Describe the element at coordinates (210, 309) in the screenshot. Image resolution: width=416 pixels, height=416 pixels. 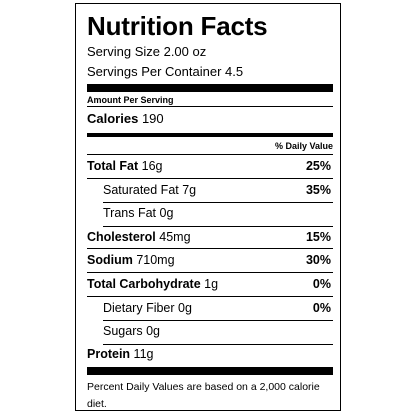
I see `nutrient-row-dietary-fiber: Dietary Fiber 0g 0%` at that location.